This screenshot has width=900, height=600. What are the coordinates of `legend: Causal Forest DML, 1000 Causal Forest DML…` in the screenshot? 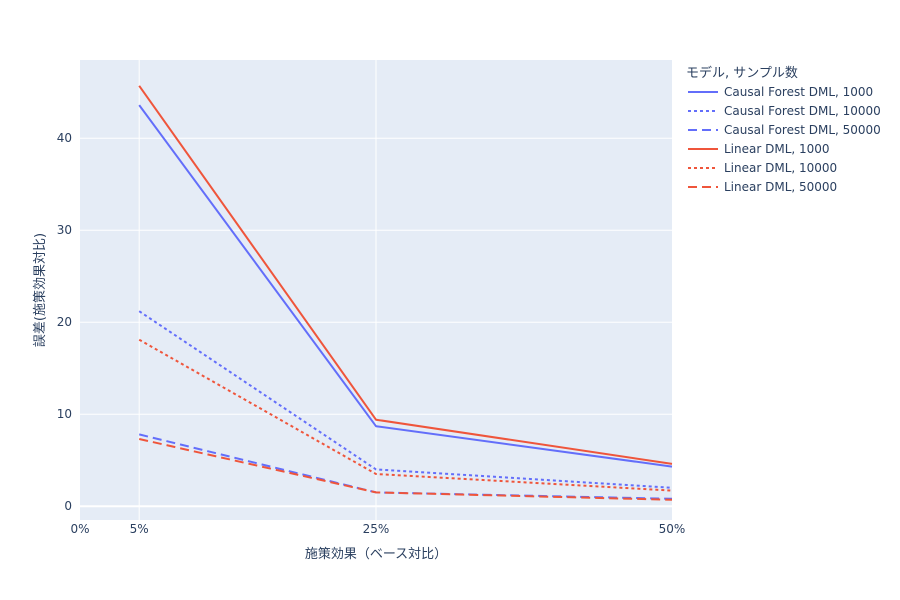 It's located at (784, 139).